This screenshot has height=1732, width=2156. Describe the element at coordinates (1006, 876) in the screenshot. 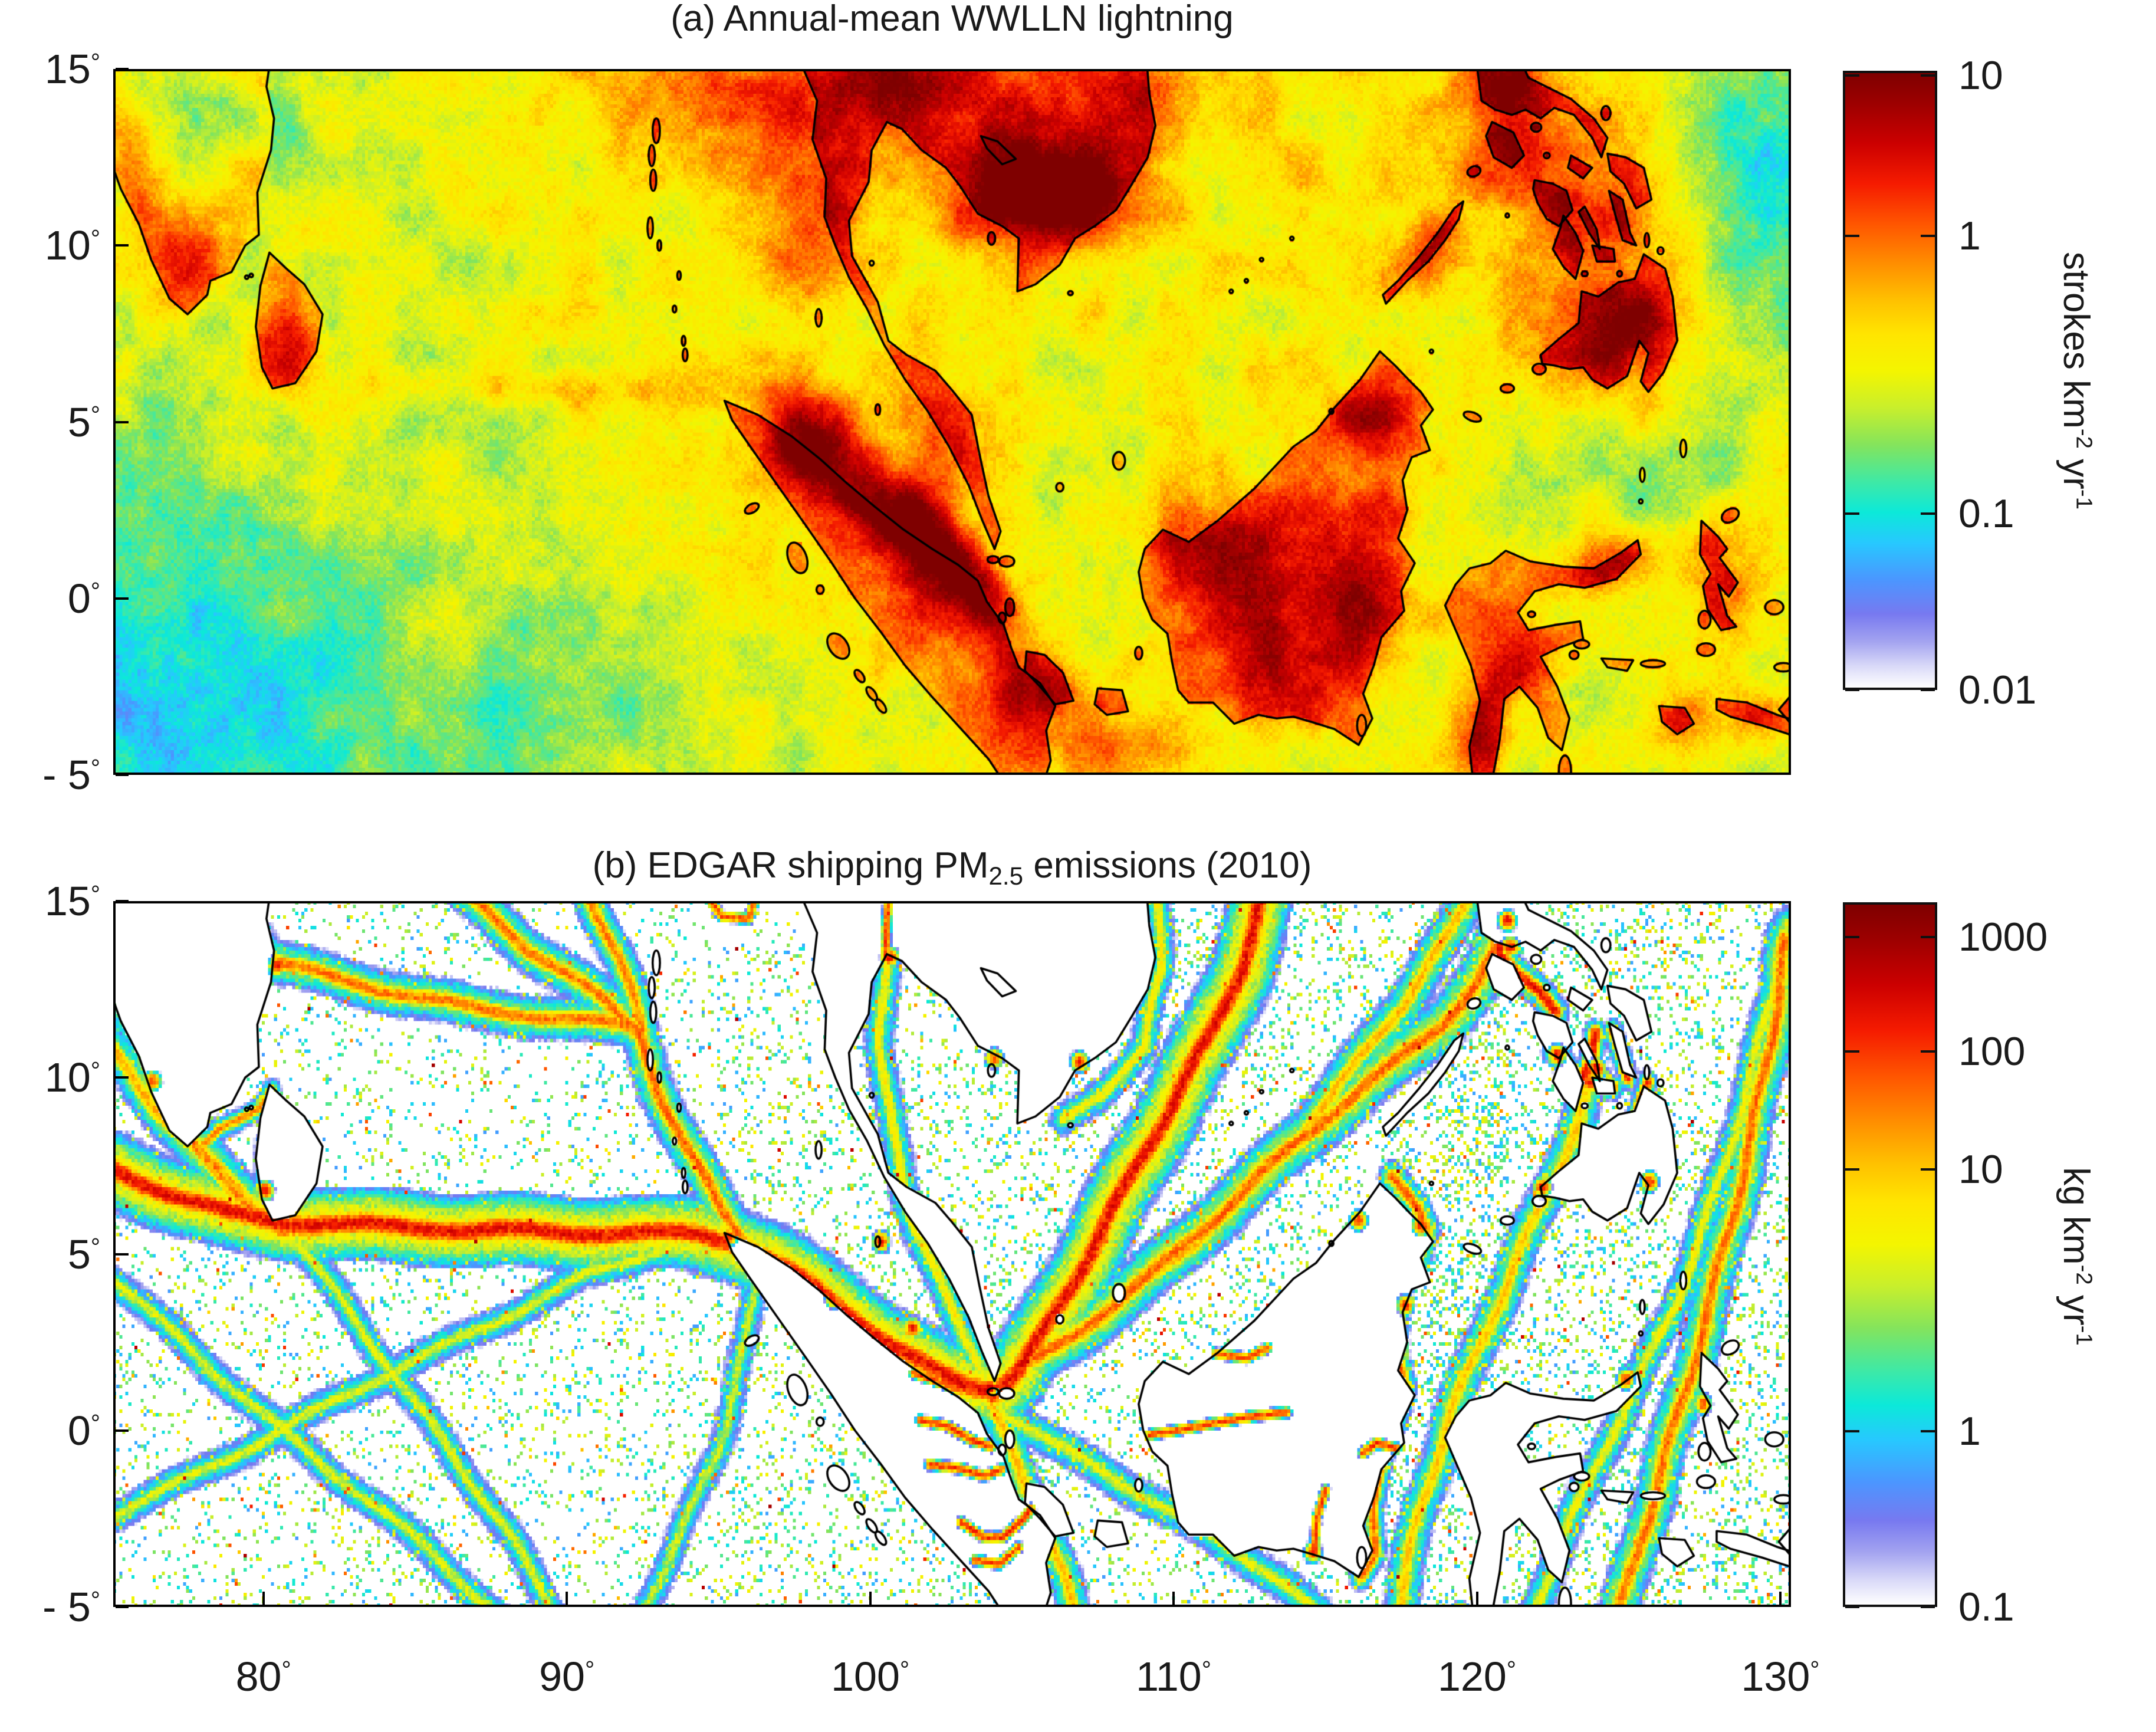

I see `panel-b-title-subscript: 2.5` at that location.